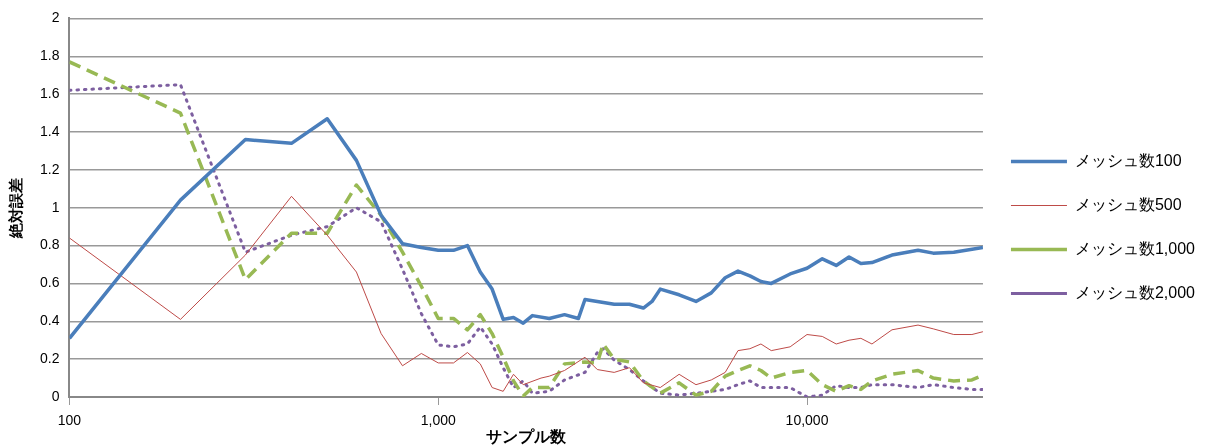 The image size is (1215, 447). Describe the element at coordinates (49, 244) in the screenshot. I see `y-tick-label: 0.8` at that location.